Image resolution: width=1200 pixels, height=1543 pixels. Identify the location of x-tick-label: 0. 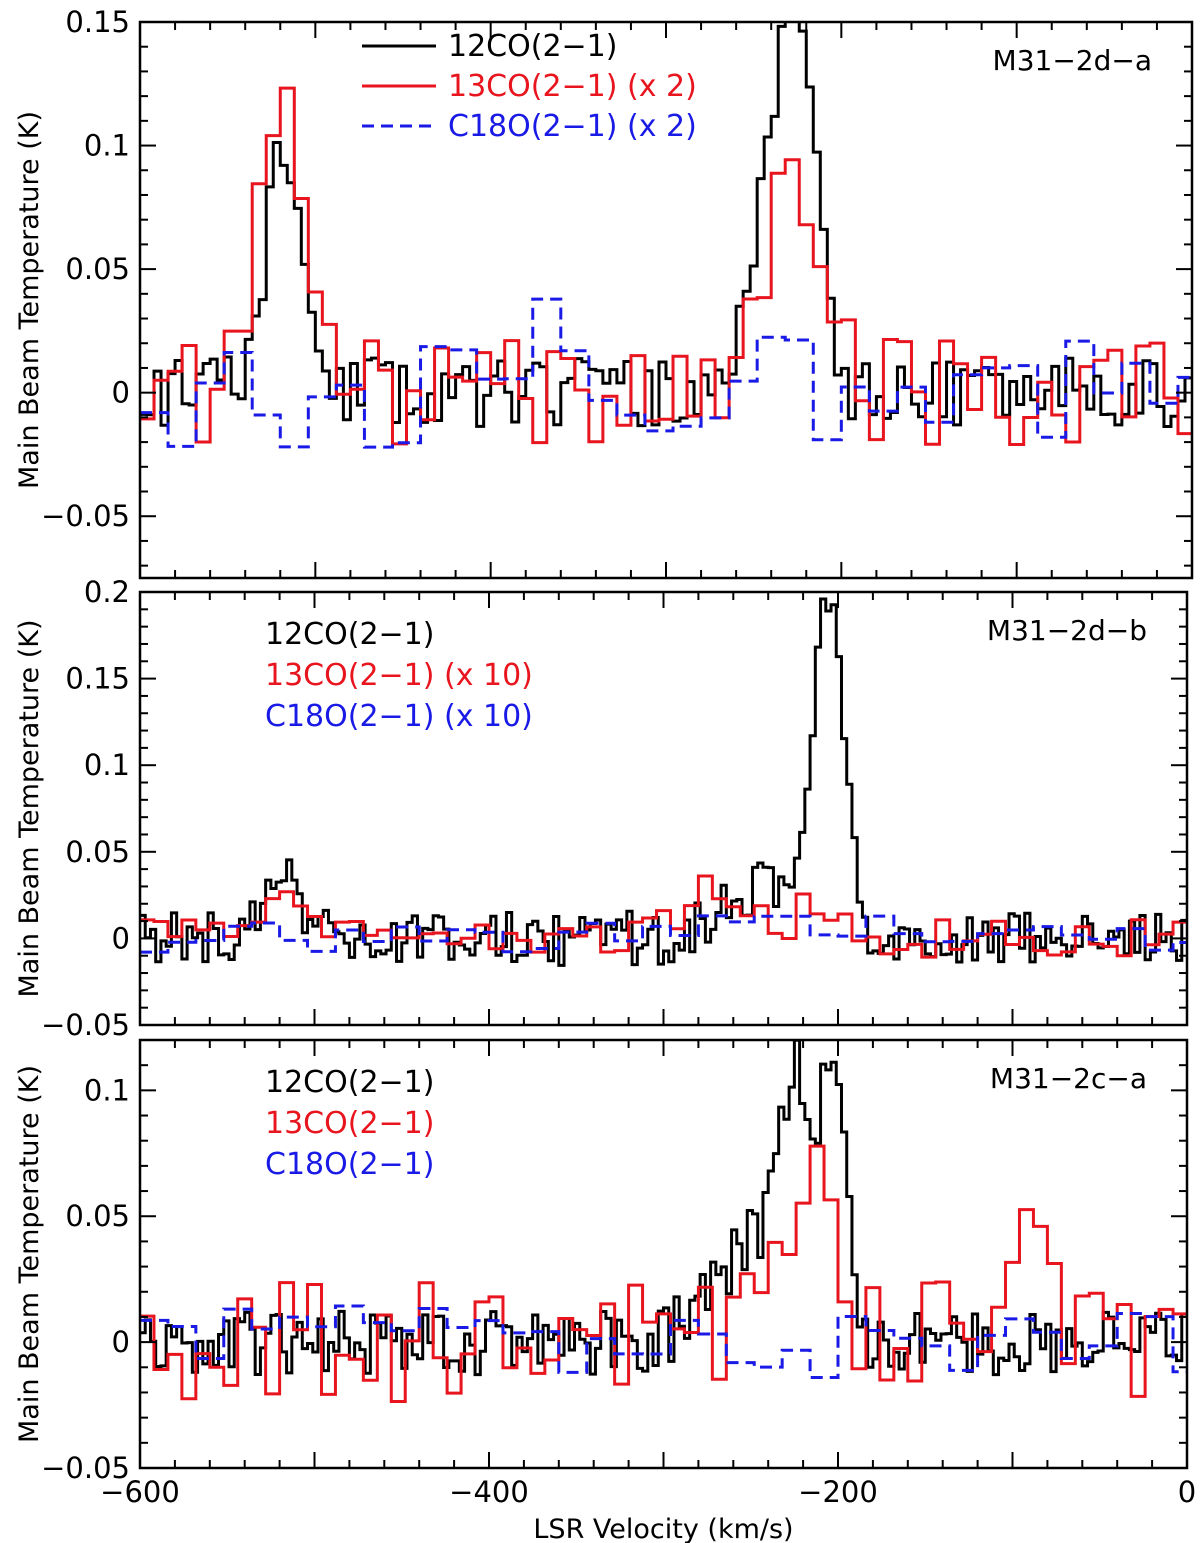
(1187, 1492).